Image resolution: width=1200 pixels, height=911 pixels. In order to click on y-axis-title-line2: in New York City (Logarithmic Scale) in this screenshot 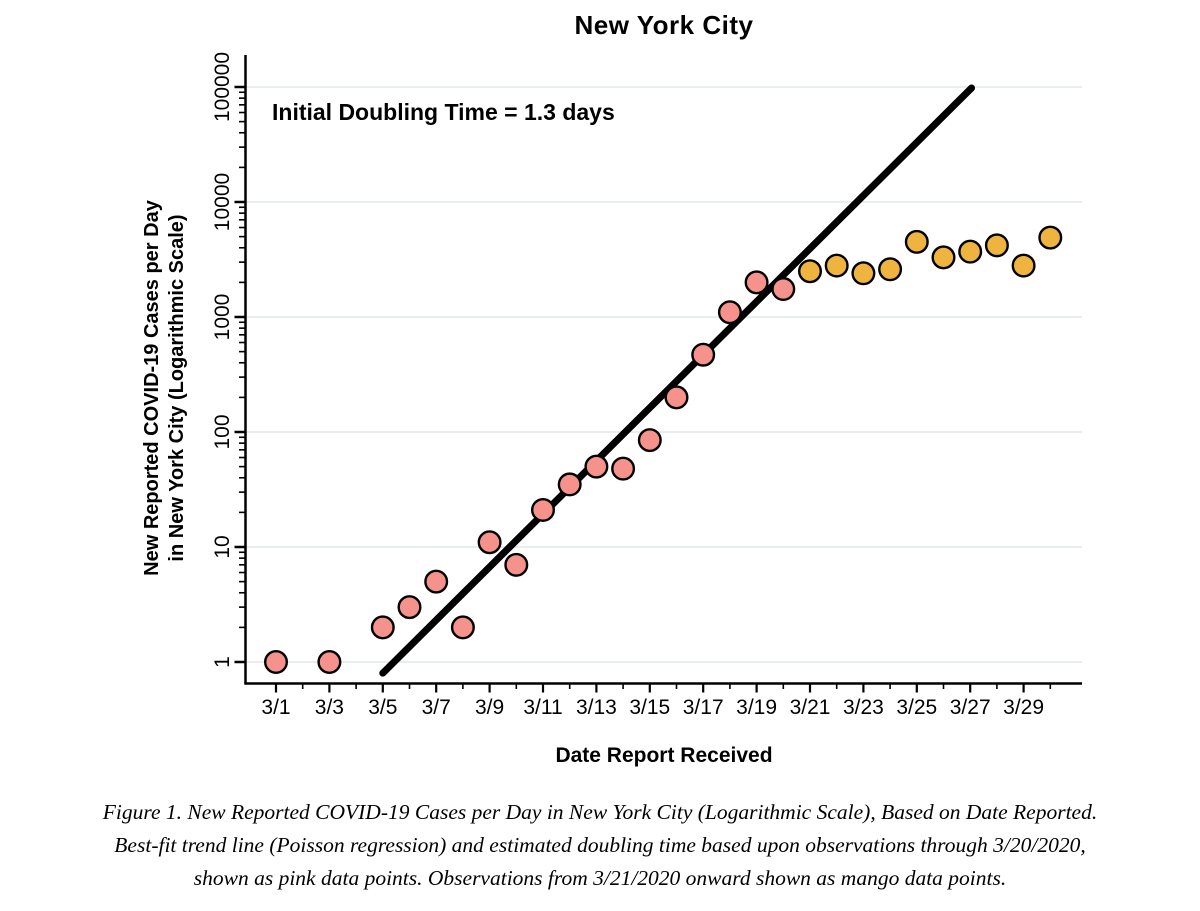, I will do `click(177, 388)`.